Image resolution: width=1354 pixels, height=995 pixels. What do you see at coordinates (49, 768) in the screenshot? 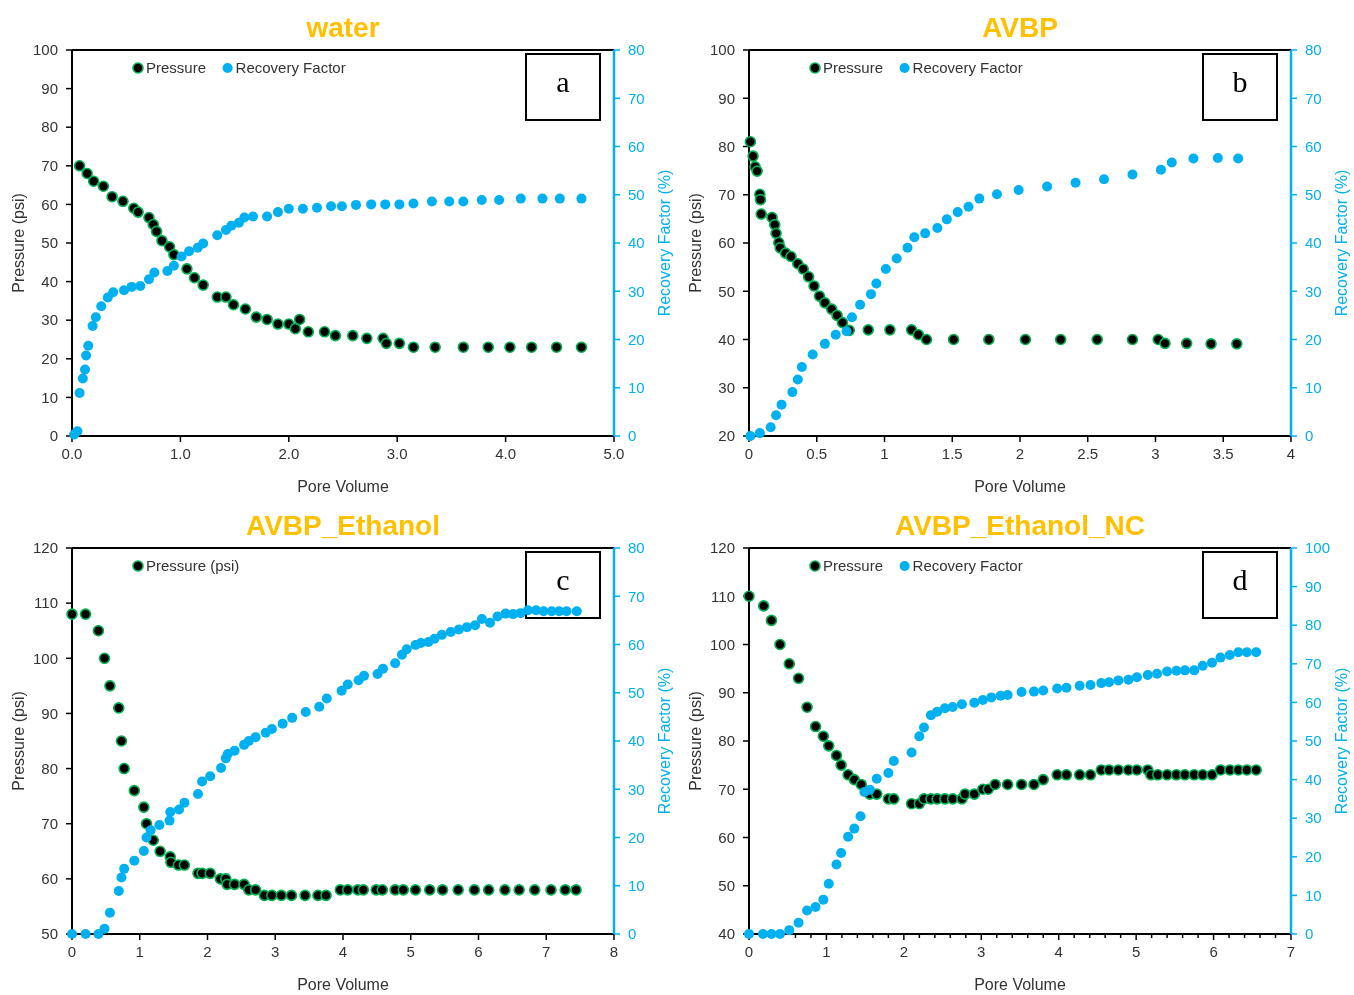
I see `y-tick-label: 80` at bounding box center [49, 768].